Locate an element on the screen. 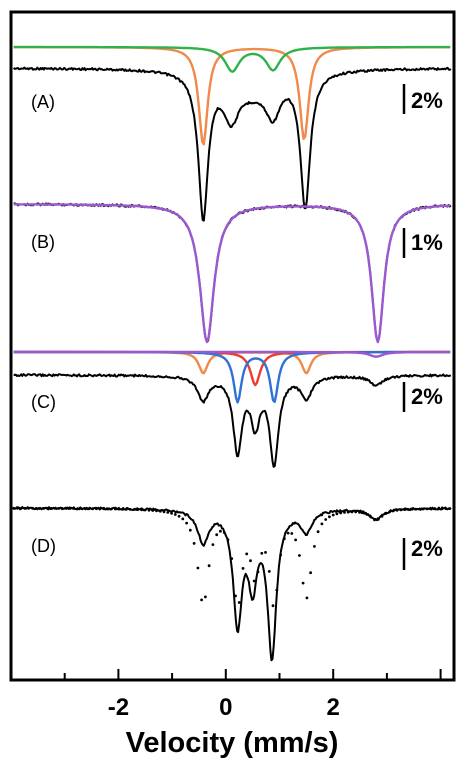 The image size is (459, 765). scale-label: 2% is located at coordinates (427, 548).